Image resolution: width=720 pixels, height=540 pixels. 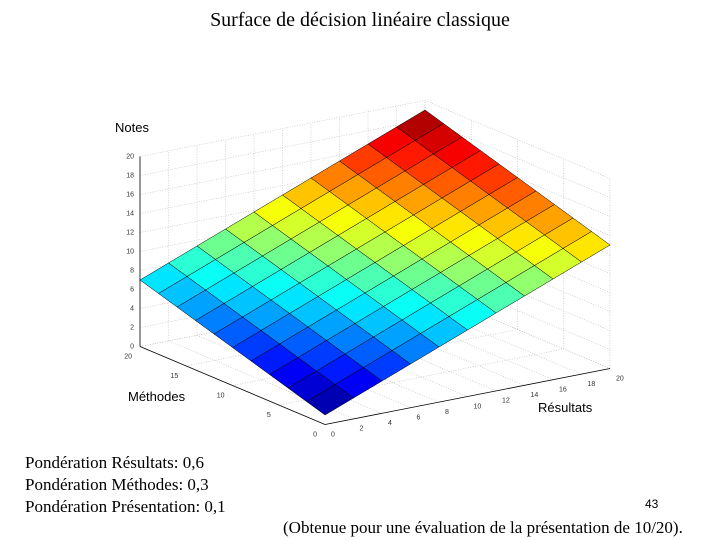 What do you see at coordinates (620, 378) in the screenshot?
I see `x-tick-label: 20` at bounding box center [620, 378].